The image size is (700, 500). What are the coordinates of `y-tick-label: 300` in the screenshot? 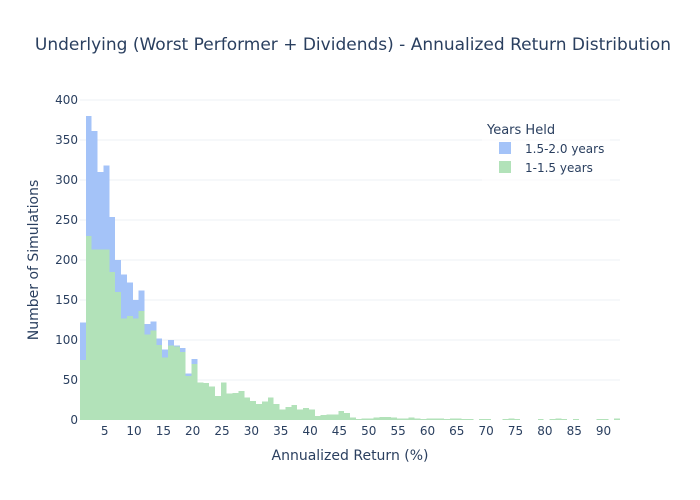 It's located at (66, 180).